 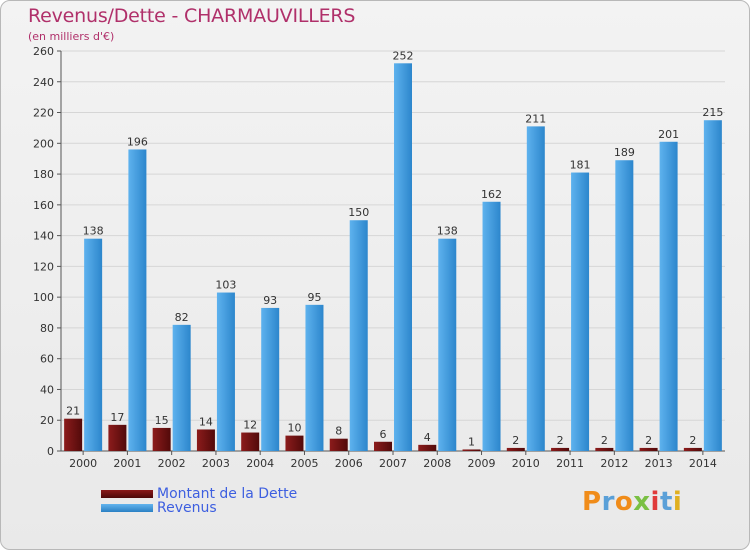 I want to click on bar-revenue-2003, so click(x=225, y=371).